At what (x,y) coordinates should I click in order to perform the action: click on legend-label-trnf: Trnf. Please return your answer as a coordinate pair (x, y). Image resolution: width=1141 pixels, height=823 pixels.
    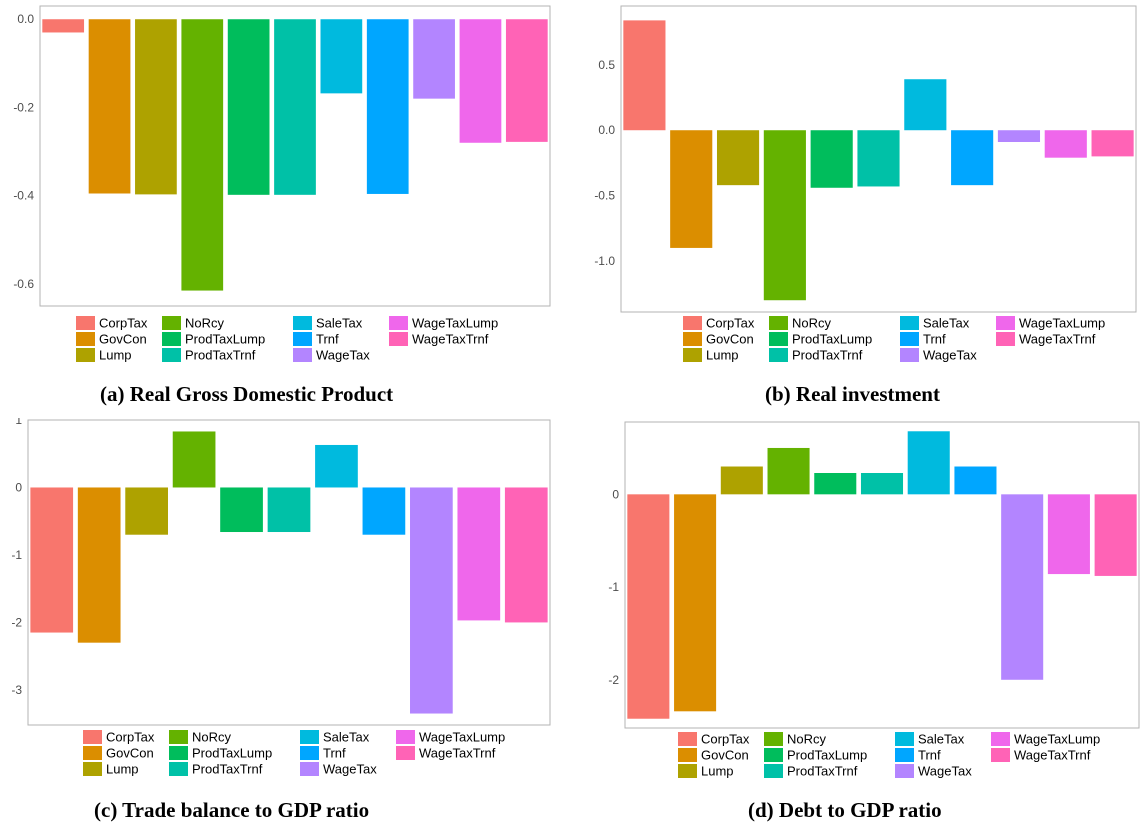
    Looking at the image, I should click on (327, 339).